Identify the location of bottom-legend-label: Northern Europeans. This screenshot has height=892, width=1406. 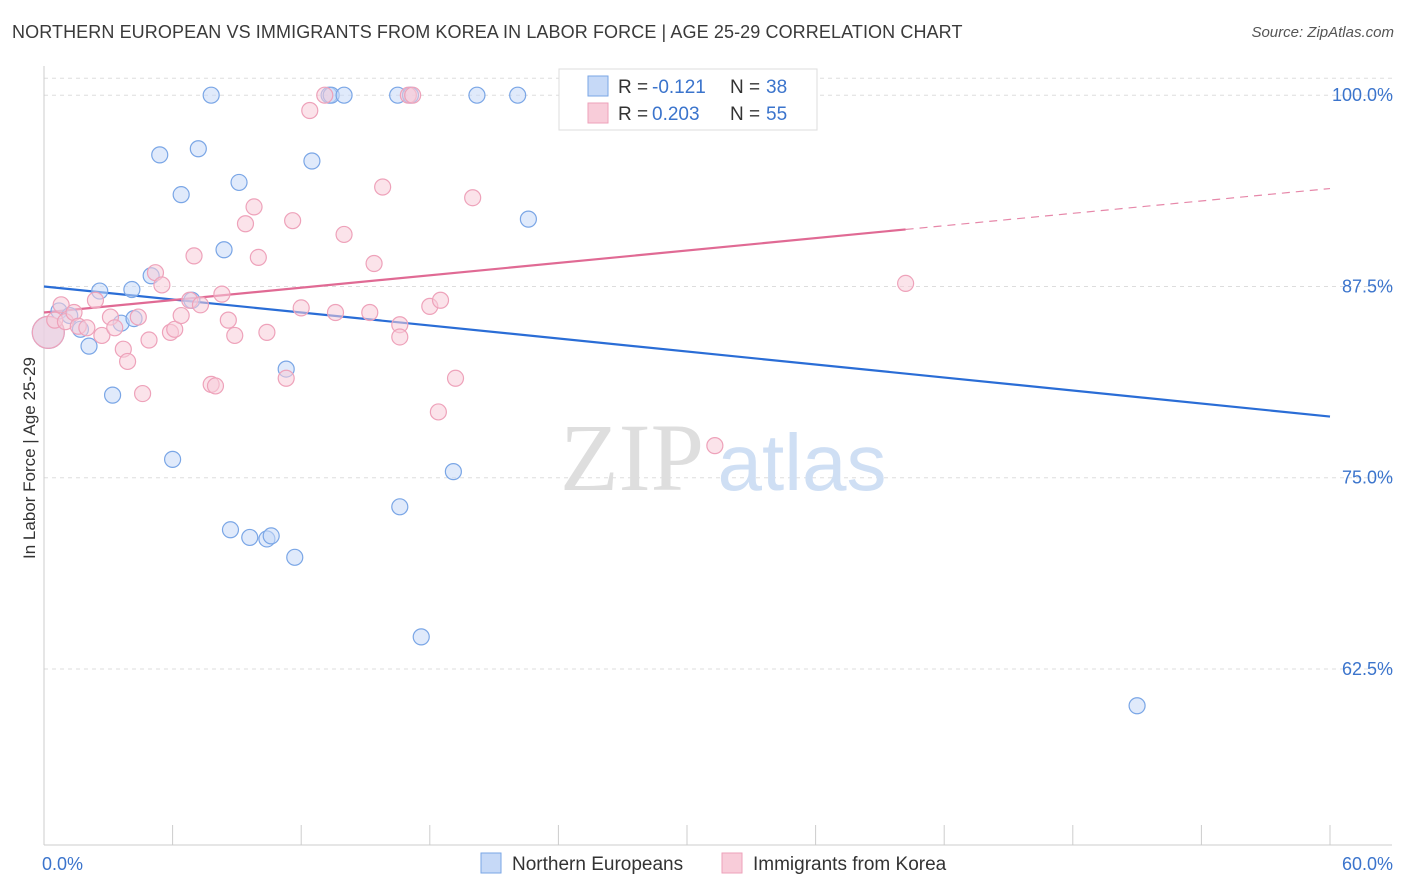
(597, 864).